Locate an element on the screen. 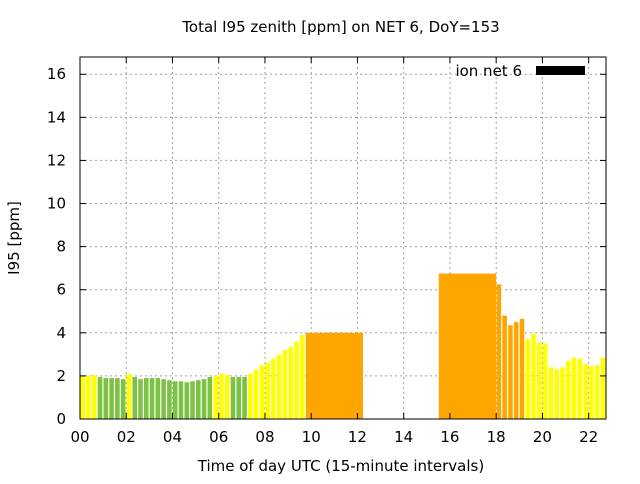  legend-swatch is located at coordinates (560, 70).